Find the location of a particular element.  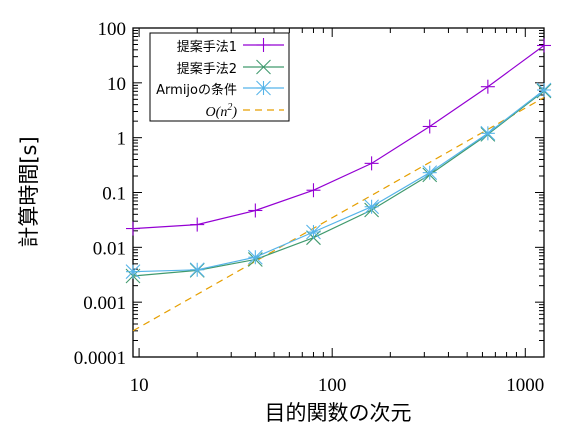

y-tick-label: 0.1 is located at coordinates (114, 194).